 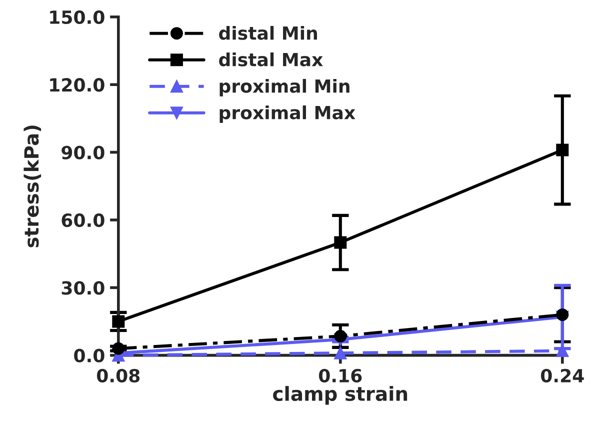 I want to click on legend-label: distal Min, so click(x=268, y=33).